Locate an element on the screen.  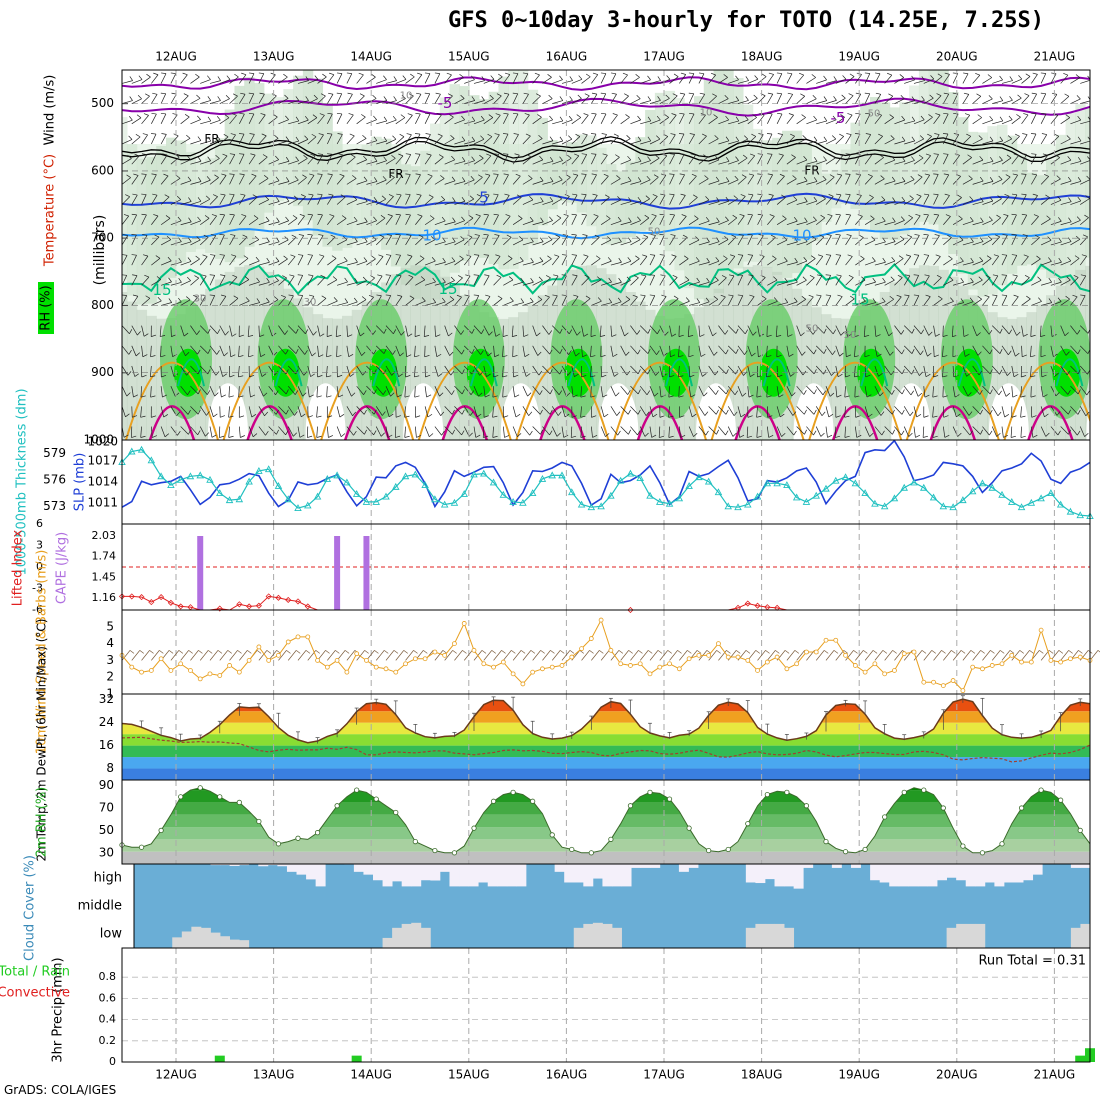
cloud-low-cell is located at coordinates (750, 937).